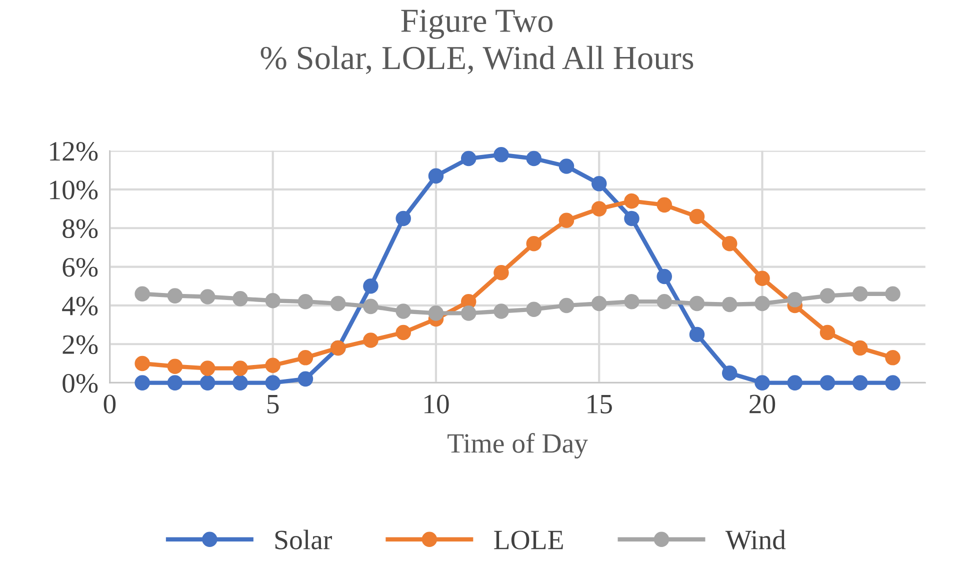 Image resolution: width=954 pixels, height=580 pixels. I want to click on legend-label: Solar, so click(303, 540).